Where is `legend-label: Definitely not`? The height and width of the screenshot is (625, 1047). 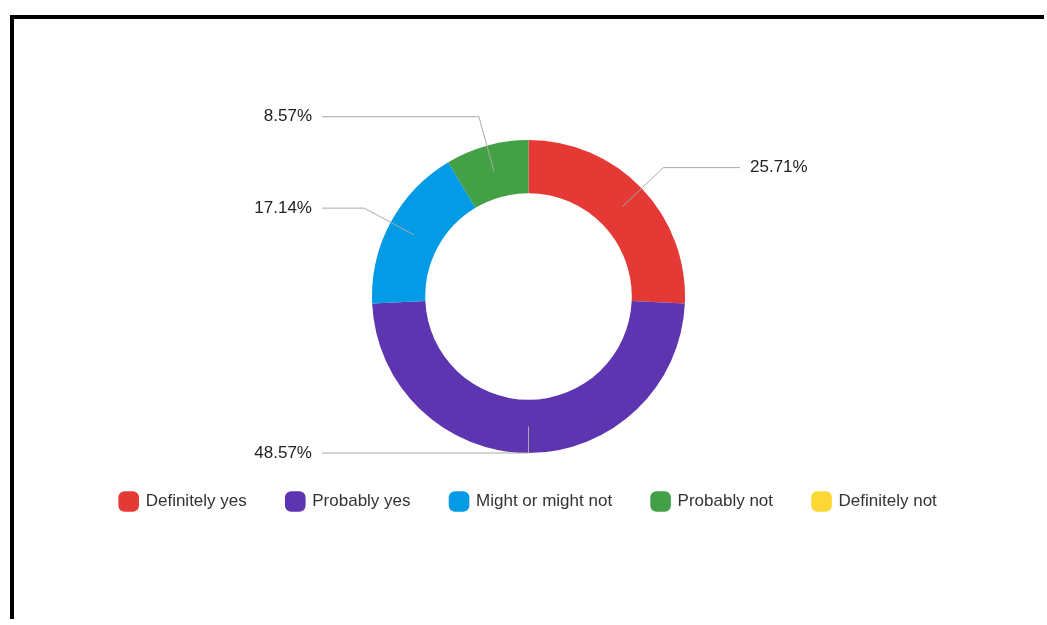
legend-label: Definitely not is located at coordinates (888, 501).